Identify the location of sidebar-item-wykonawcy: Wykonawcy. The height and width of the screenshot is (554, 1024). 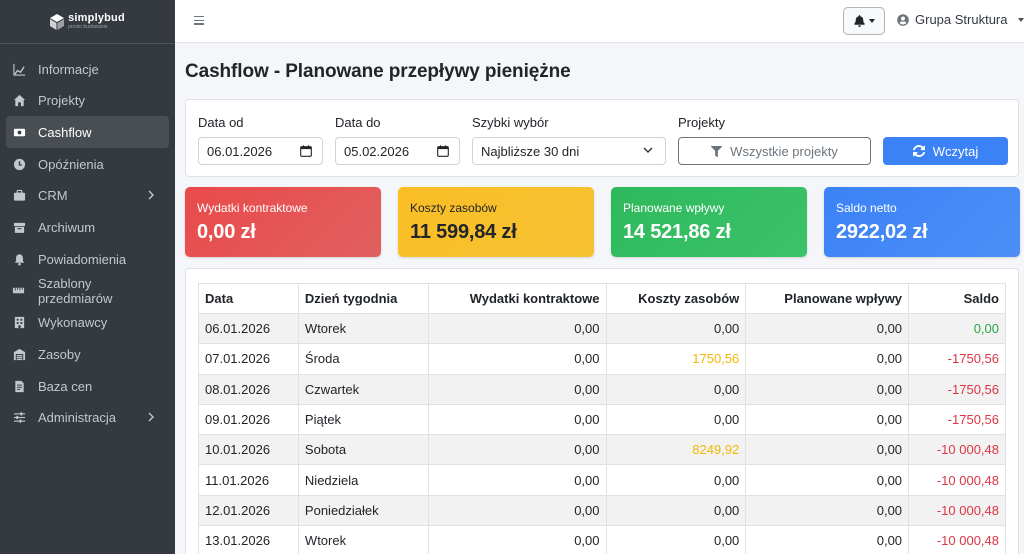
(87, 323).